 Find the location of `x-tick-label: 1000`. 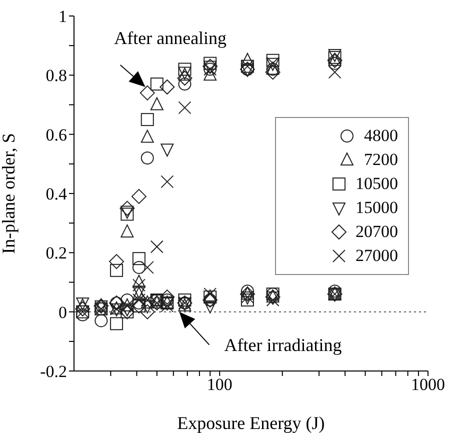

x-tick-label: 1000 is located at coordinates (428, 384).